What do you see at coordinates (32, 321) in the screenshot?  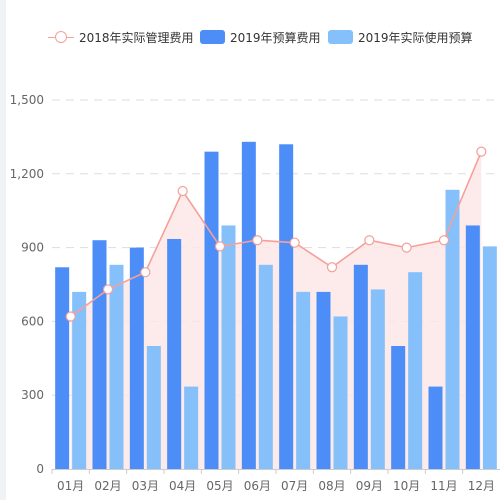 I see `y-tick-label: 600` at bounding box center [32, 321].